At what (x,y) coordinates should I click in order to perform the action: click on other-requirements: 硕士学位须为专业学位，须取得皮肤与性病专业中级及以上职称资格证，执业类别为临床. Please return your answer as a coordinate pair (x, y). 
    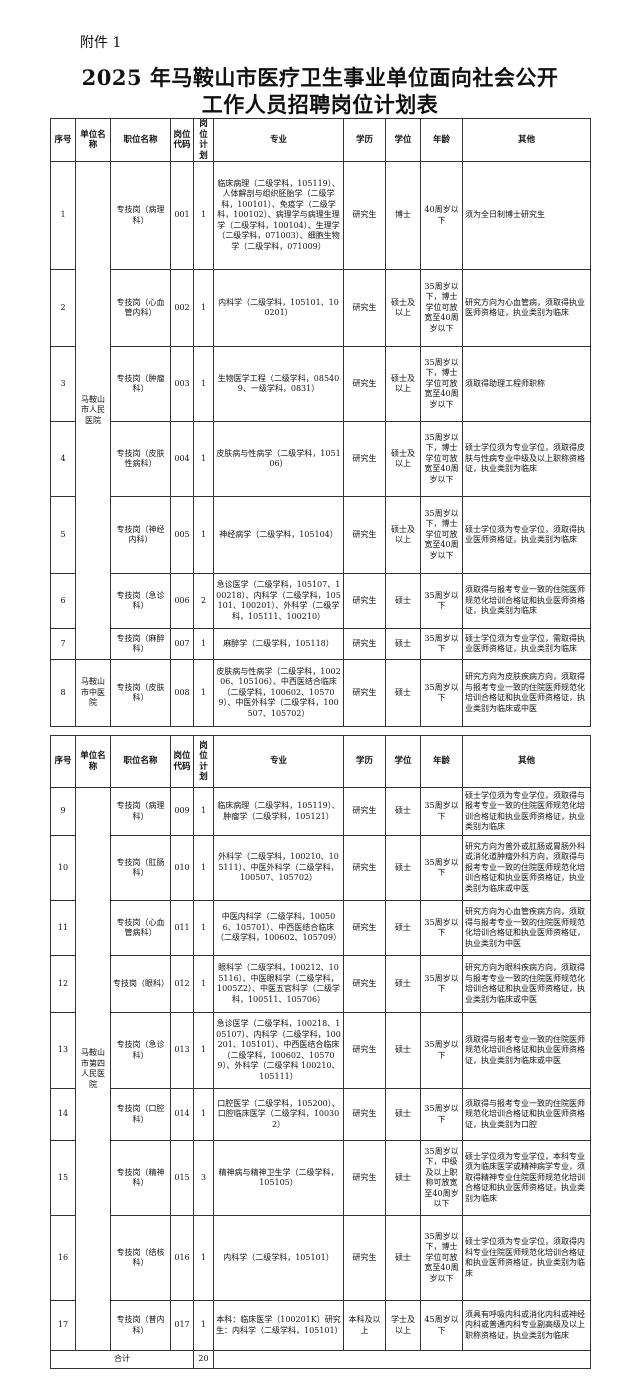
    Looking at the image, I should click on (526, 459).